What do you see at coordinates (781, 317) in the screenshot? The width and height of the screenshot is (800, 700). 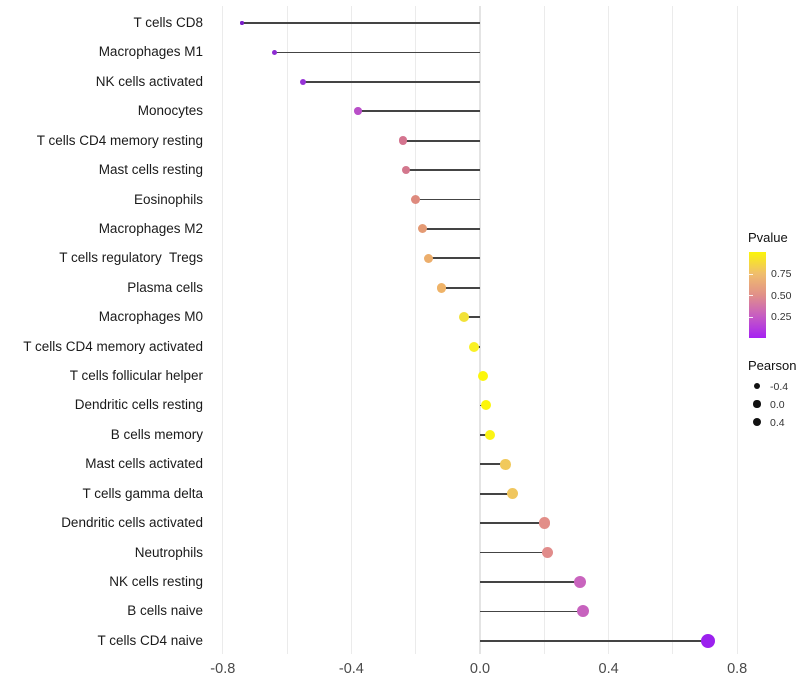 I see `colorbar-tick-label: 0.25` at bounding box center [781, 317].